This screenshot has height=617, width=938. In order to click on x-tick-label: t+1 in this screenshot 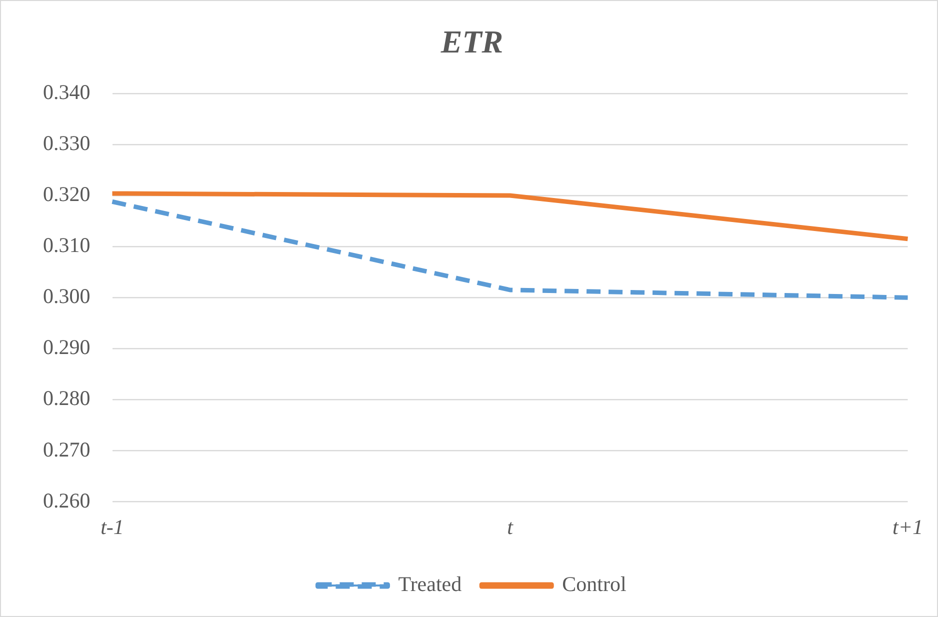, I will do `click(908, 526)`.